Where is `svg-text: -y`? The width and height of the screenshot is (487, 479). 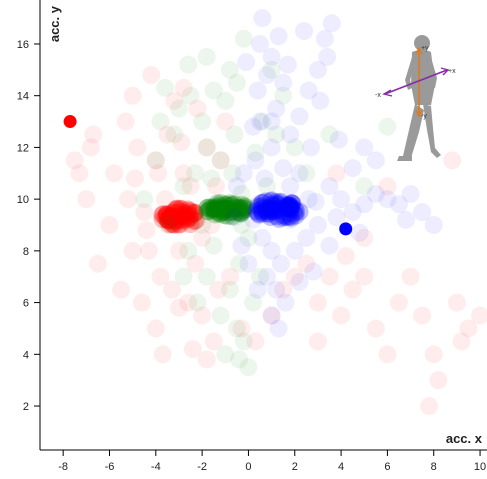 svg-text: -y is located at coordinates (424, 116).